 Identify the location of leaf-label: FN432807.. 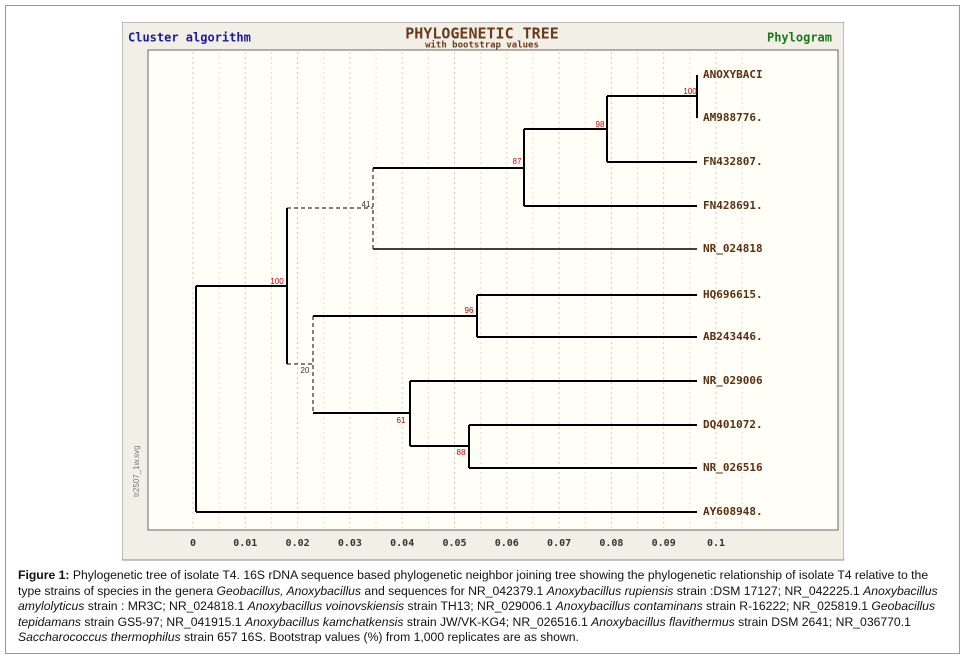
(733, 161).